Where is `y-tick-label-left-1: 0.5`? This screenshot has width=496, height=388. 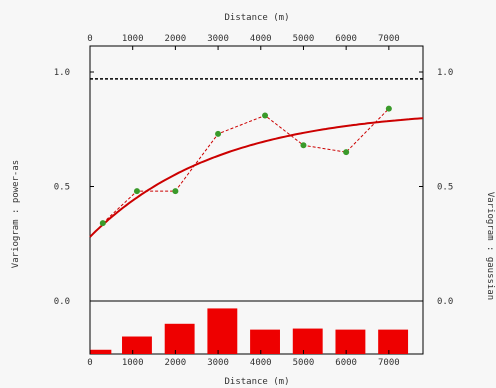
y-tick-label-left-1: 0.5 is located at coordinates (62, 188).